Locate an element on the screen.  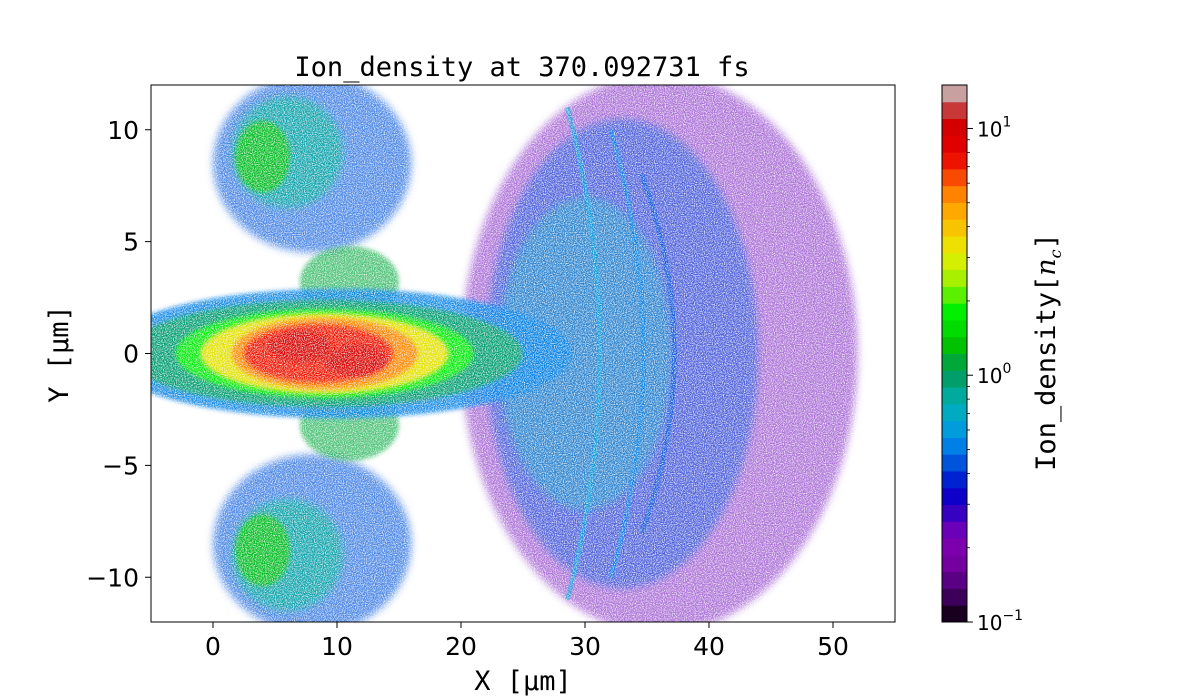
y-tick-label: 10 is located at coordinates (123, 130).